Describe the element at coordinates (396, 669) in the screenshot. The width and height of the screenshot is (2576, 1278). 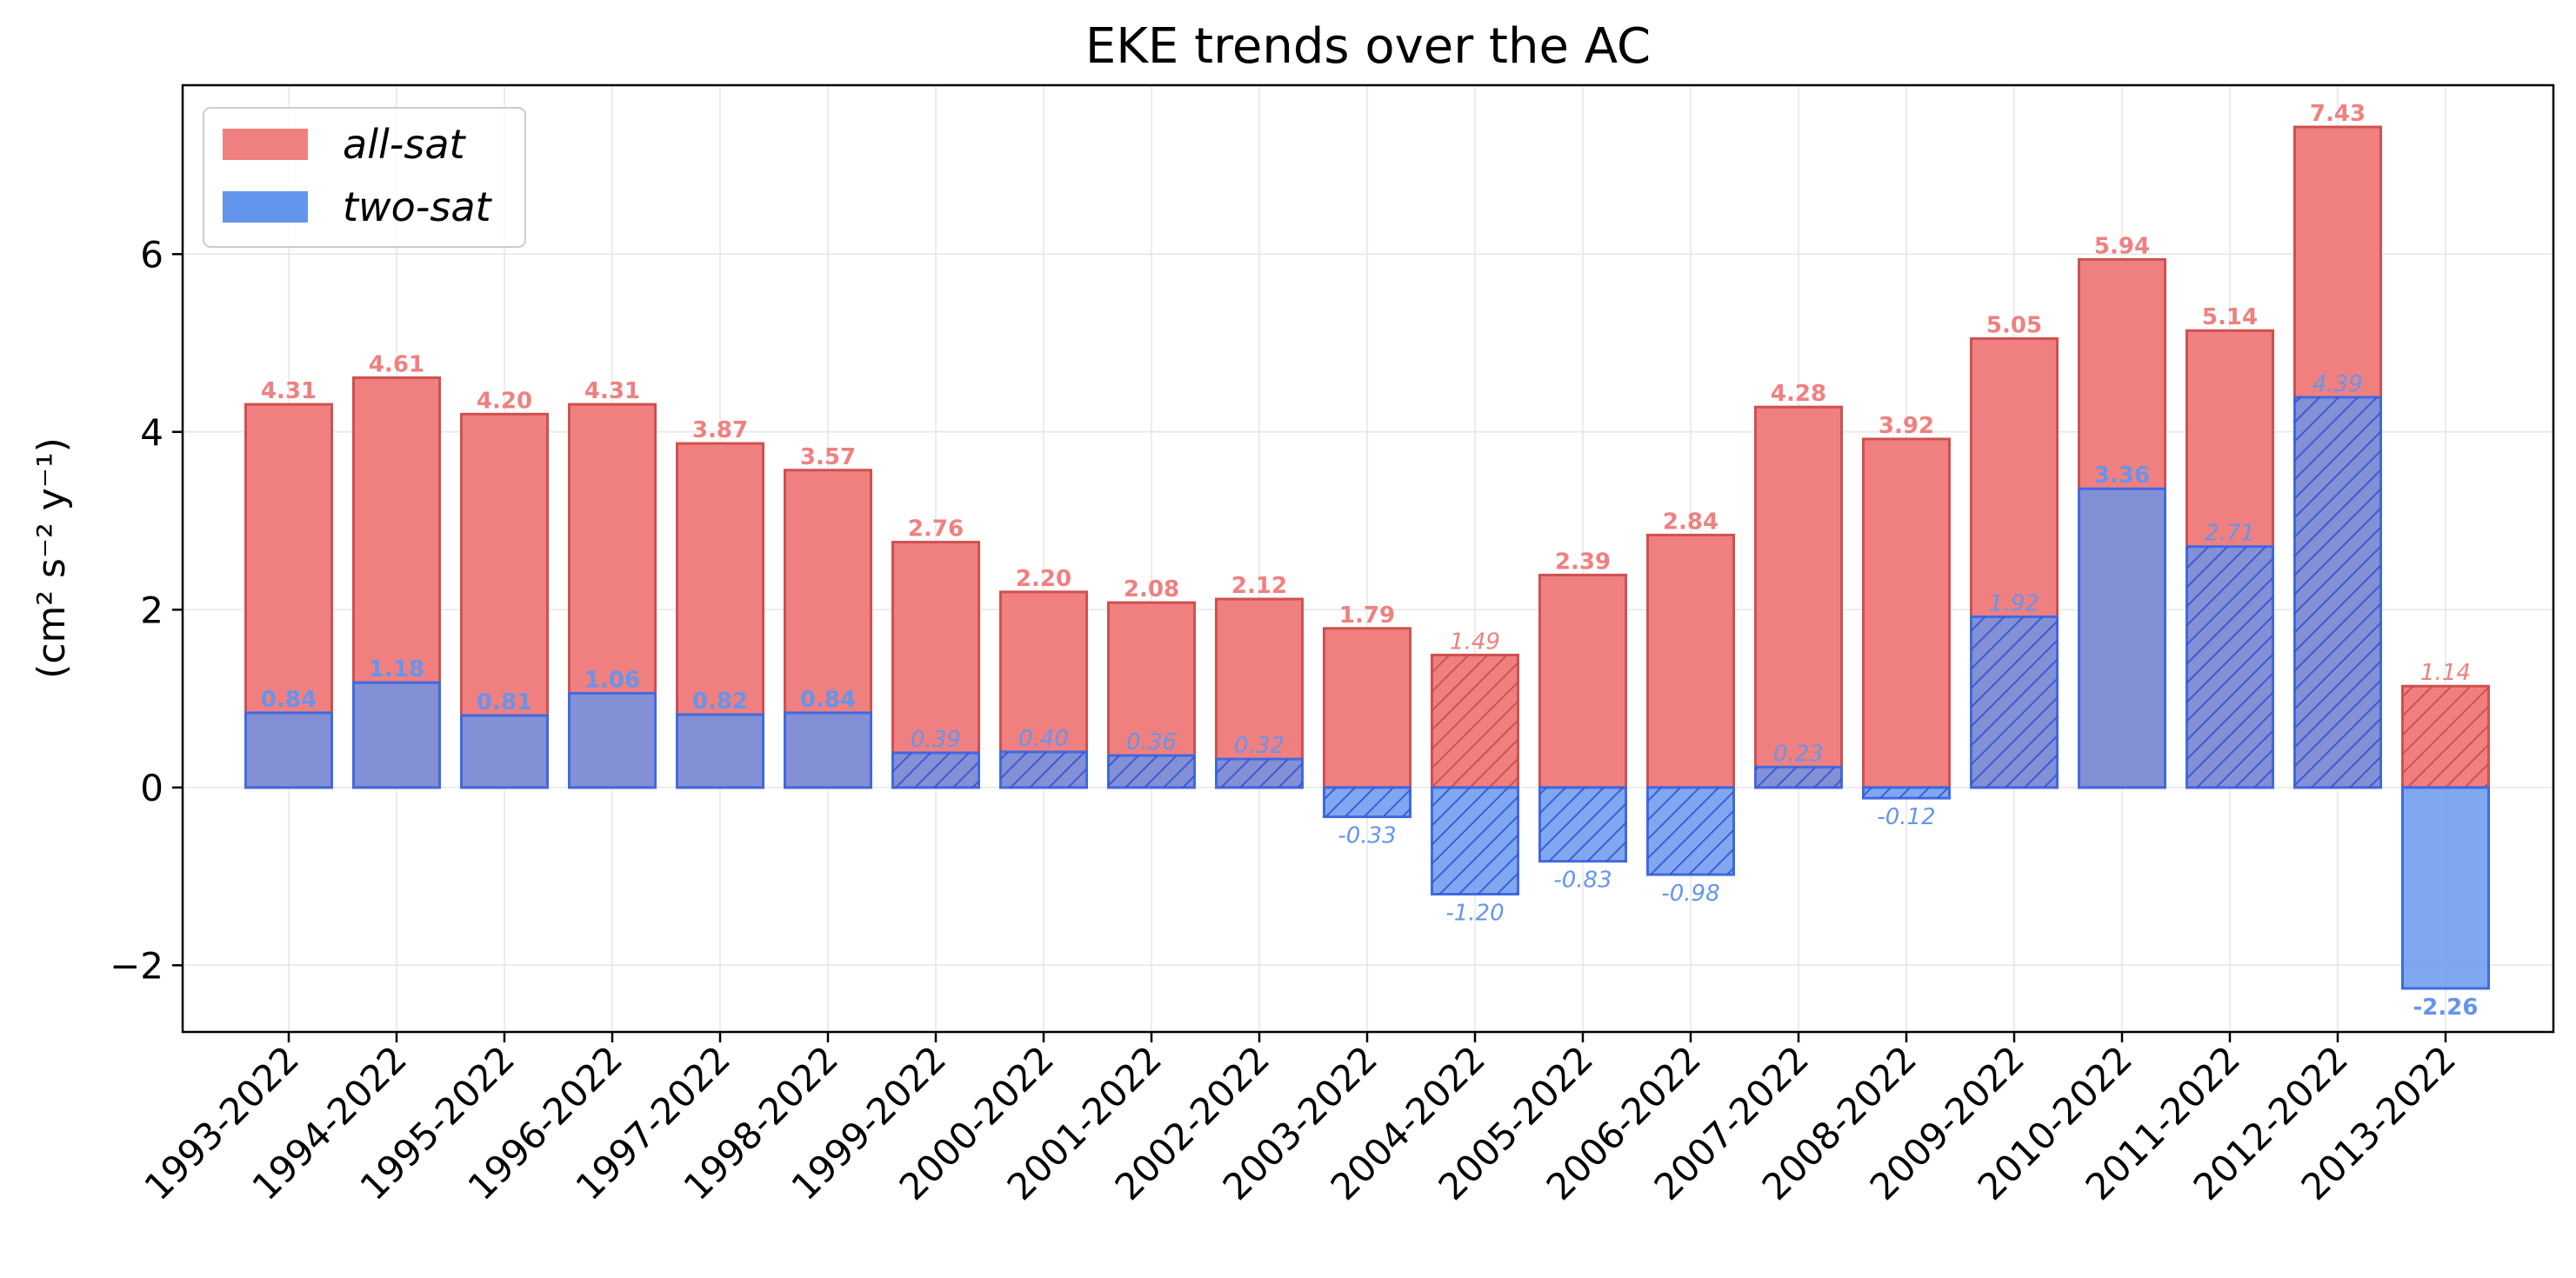
I see `data-label-two-sat: 1.18` at that location.